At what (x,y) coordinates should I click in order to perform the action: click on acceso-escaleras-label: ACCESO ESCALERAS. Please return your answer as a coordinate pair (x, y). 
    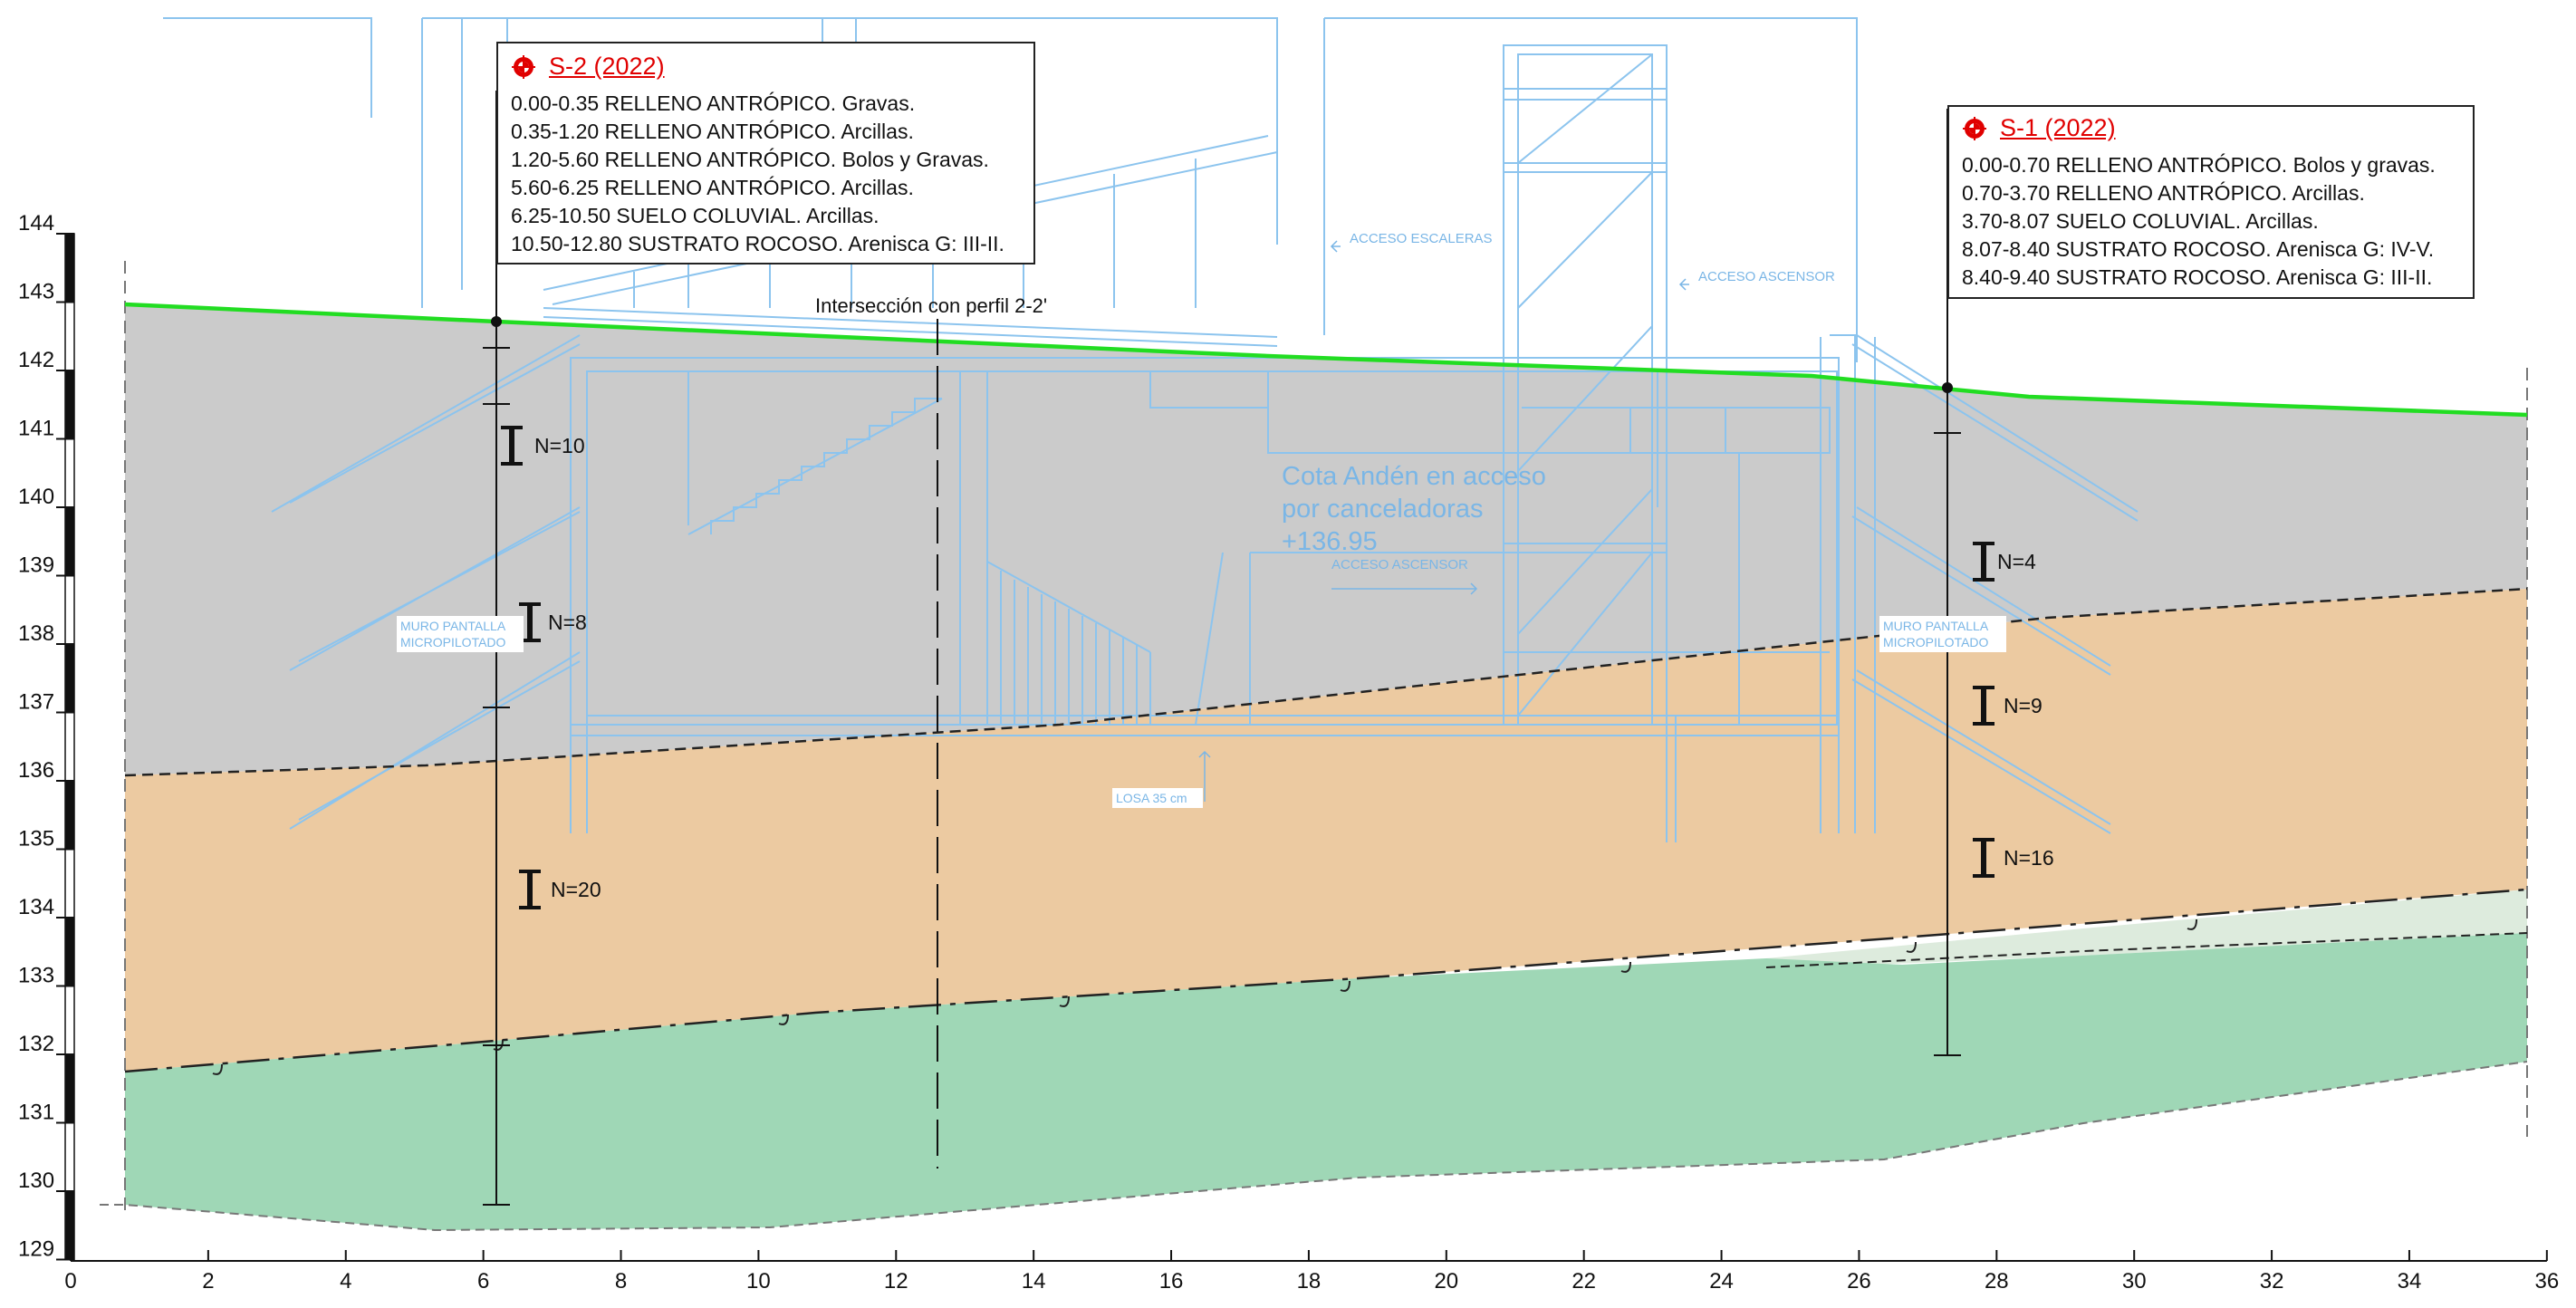
    Looking at the image, I should click on (1421, 238).